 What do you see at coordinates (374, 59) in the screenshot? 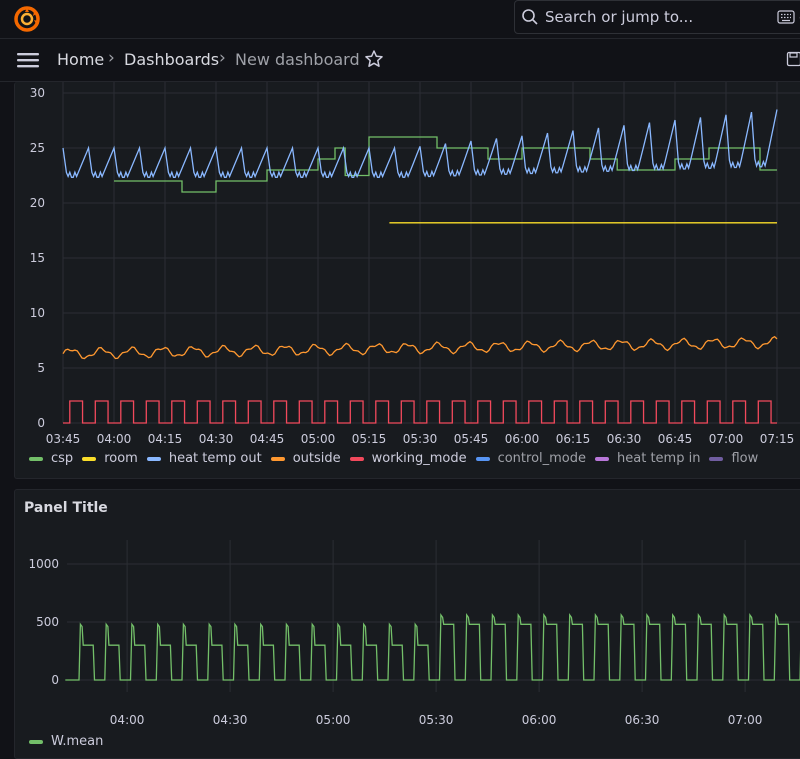
I see `star-icon` at bounding box center [374, 59].